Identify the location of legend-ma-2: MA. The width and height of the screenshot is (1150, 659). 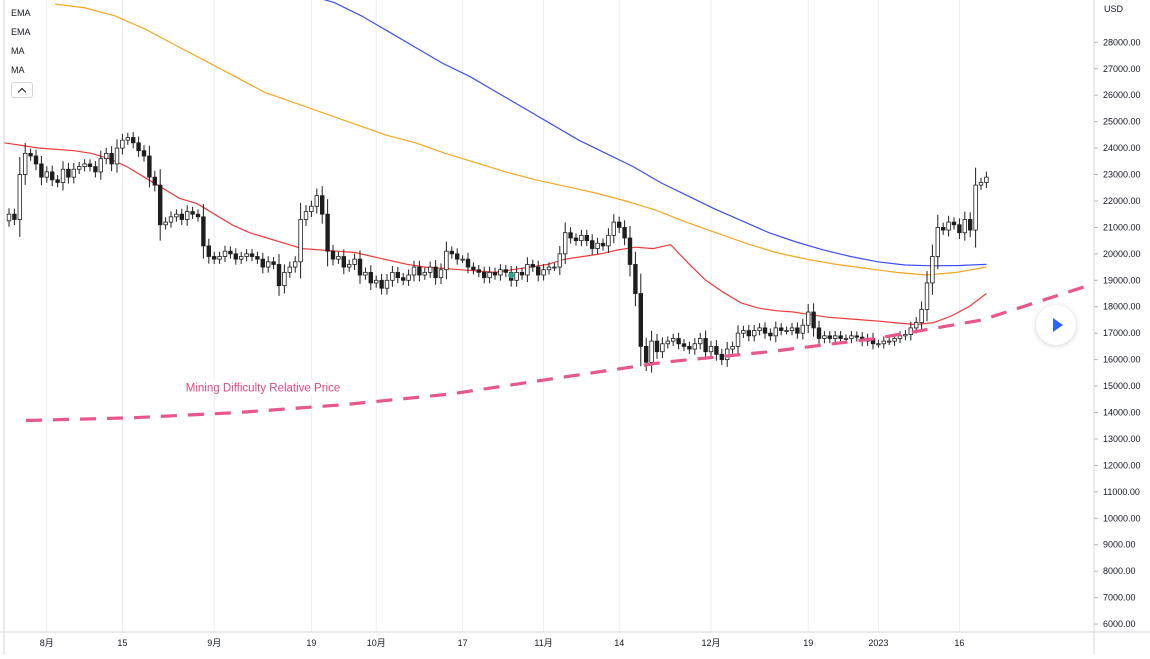
(18, 70).